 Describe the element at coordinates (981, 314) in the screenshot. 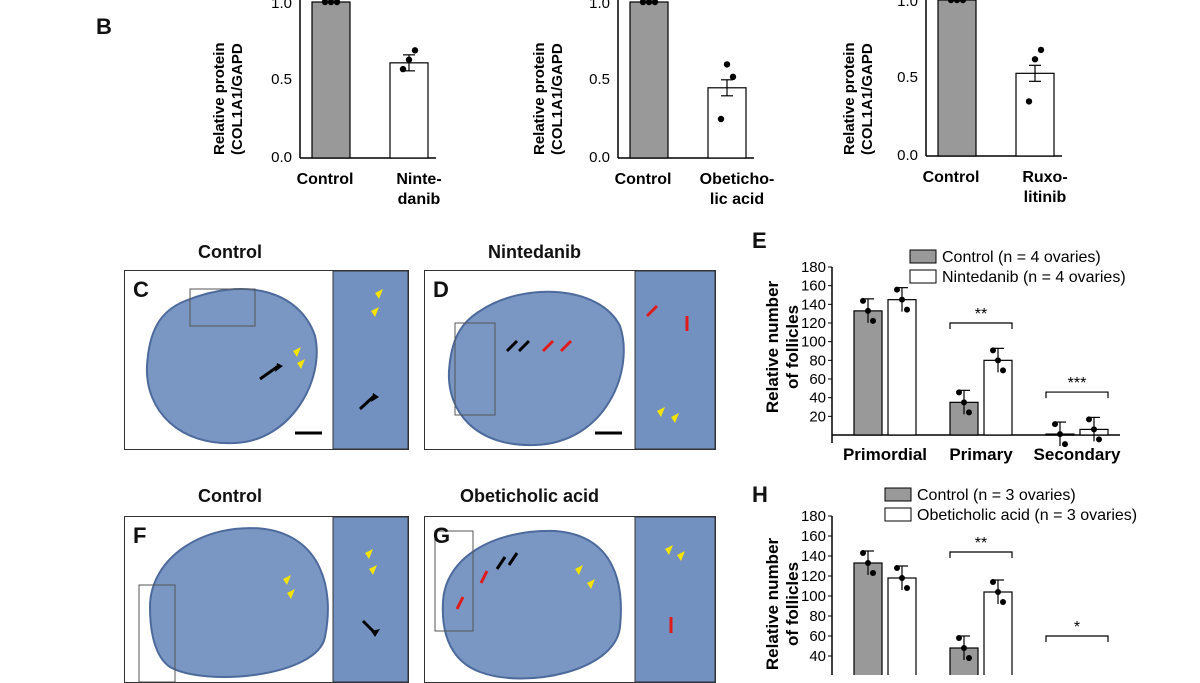

I see `significance-label: **` at that location.